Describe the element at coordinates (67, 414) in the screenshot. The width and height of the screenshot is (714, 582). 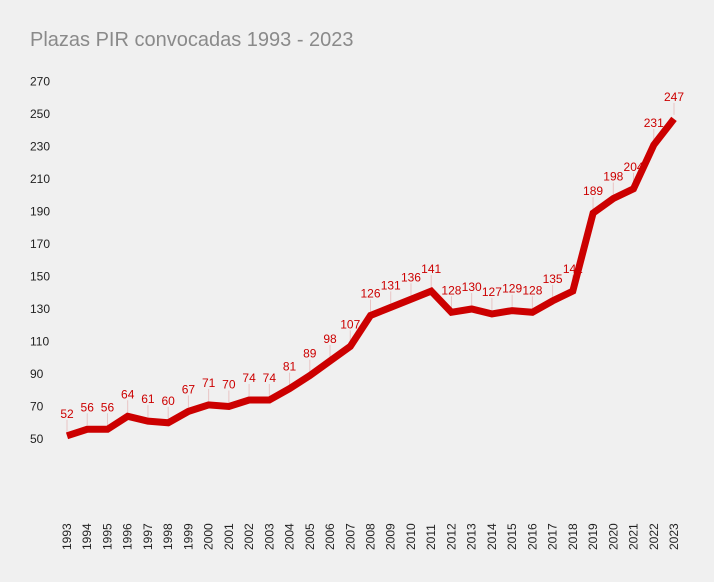
I see `data-label: 52` at that location.